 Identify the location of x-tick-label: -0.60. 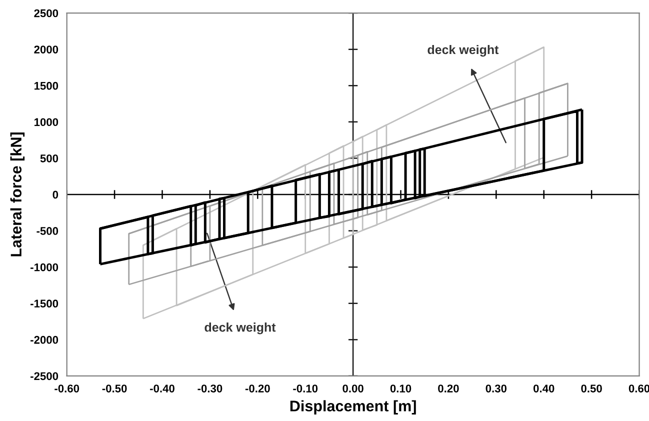
(67, 388).